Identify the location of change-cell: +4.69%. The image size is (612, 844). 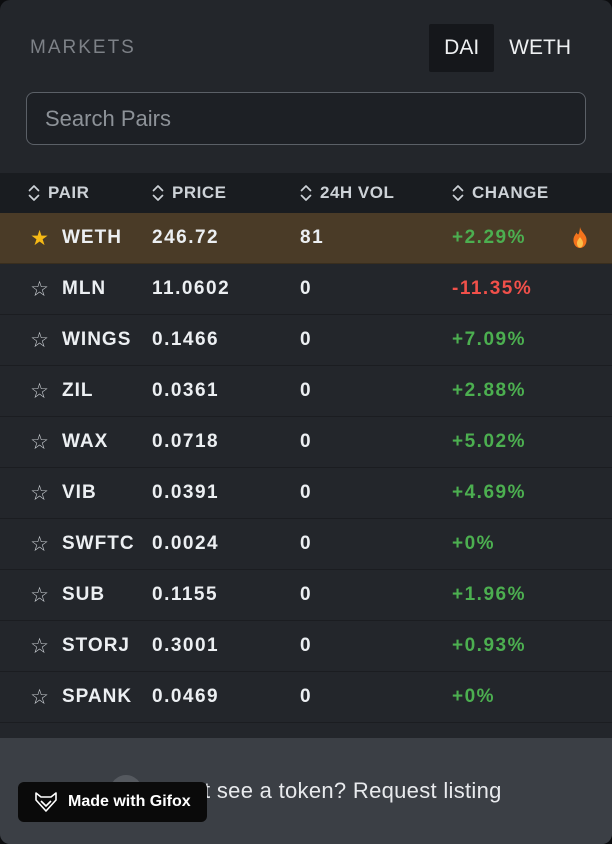
(532, 493).